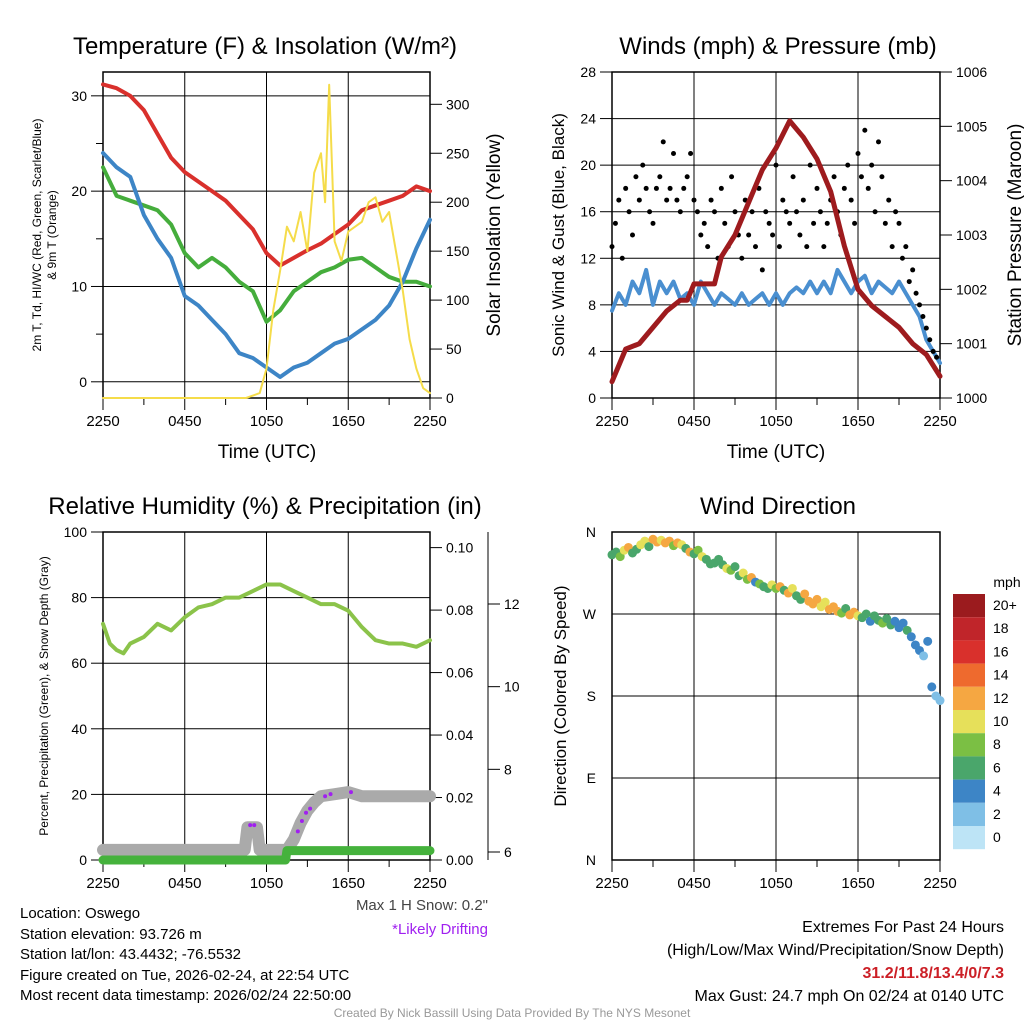  Describe the element at coordinates (1006, 582) in the screenshot. I see `colorbar-title: mph` at that location.